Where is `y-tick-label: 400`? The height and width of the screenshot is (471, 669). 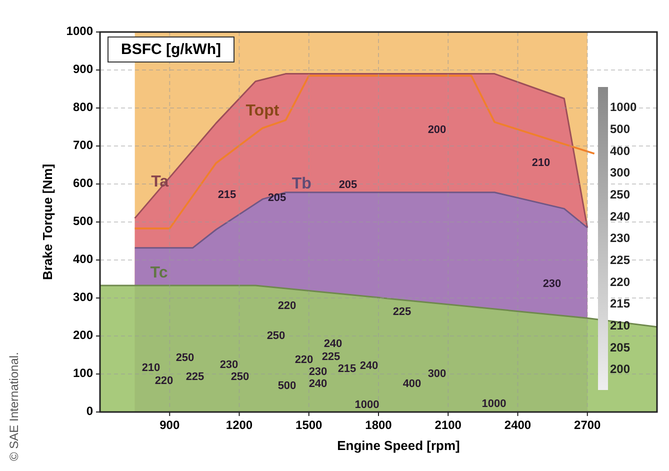
y-tick-label: 400 is located at coordinates (83, 259).